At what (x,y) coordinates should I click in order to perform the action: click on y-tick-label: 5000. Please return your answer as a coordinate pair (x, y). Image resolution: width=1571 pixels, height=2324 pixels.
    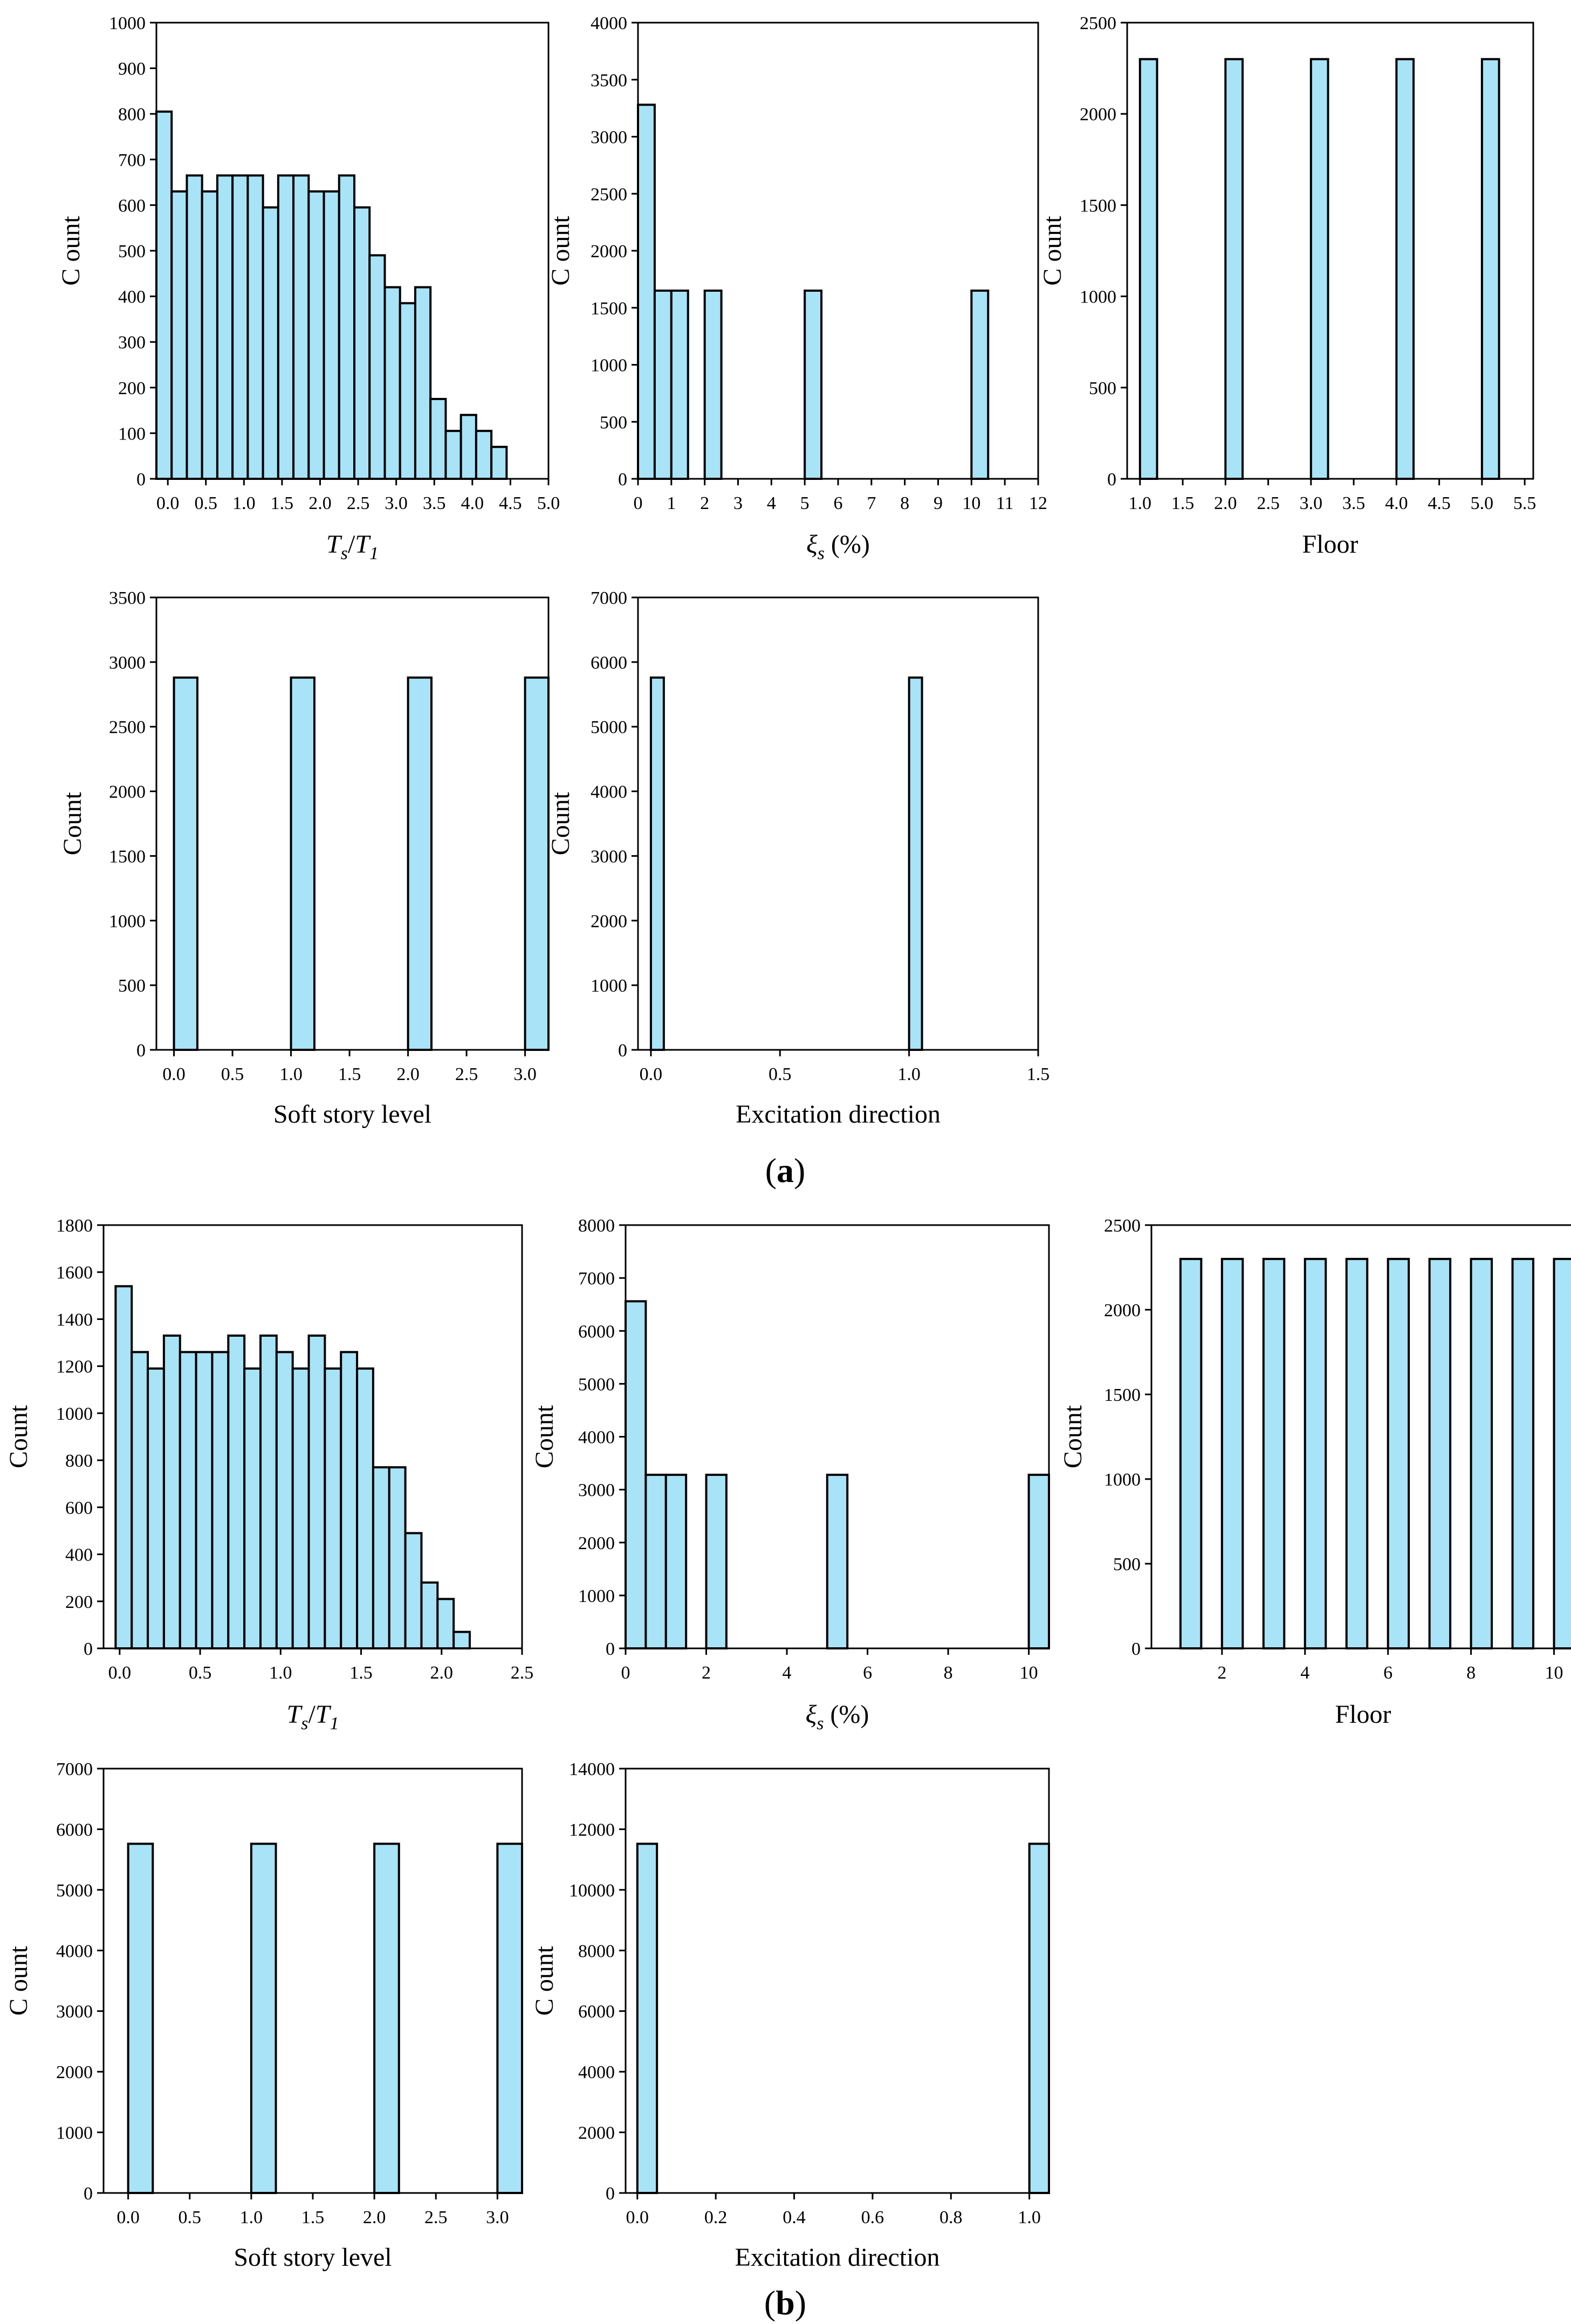
    Looking at the image, I should click on (74, 1891).